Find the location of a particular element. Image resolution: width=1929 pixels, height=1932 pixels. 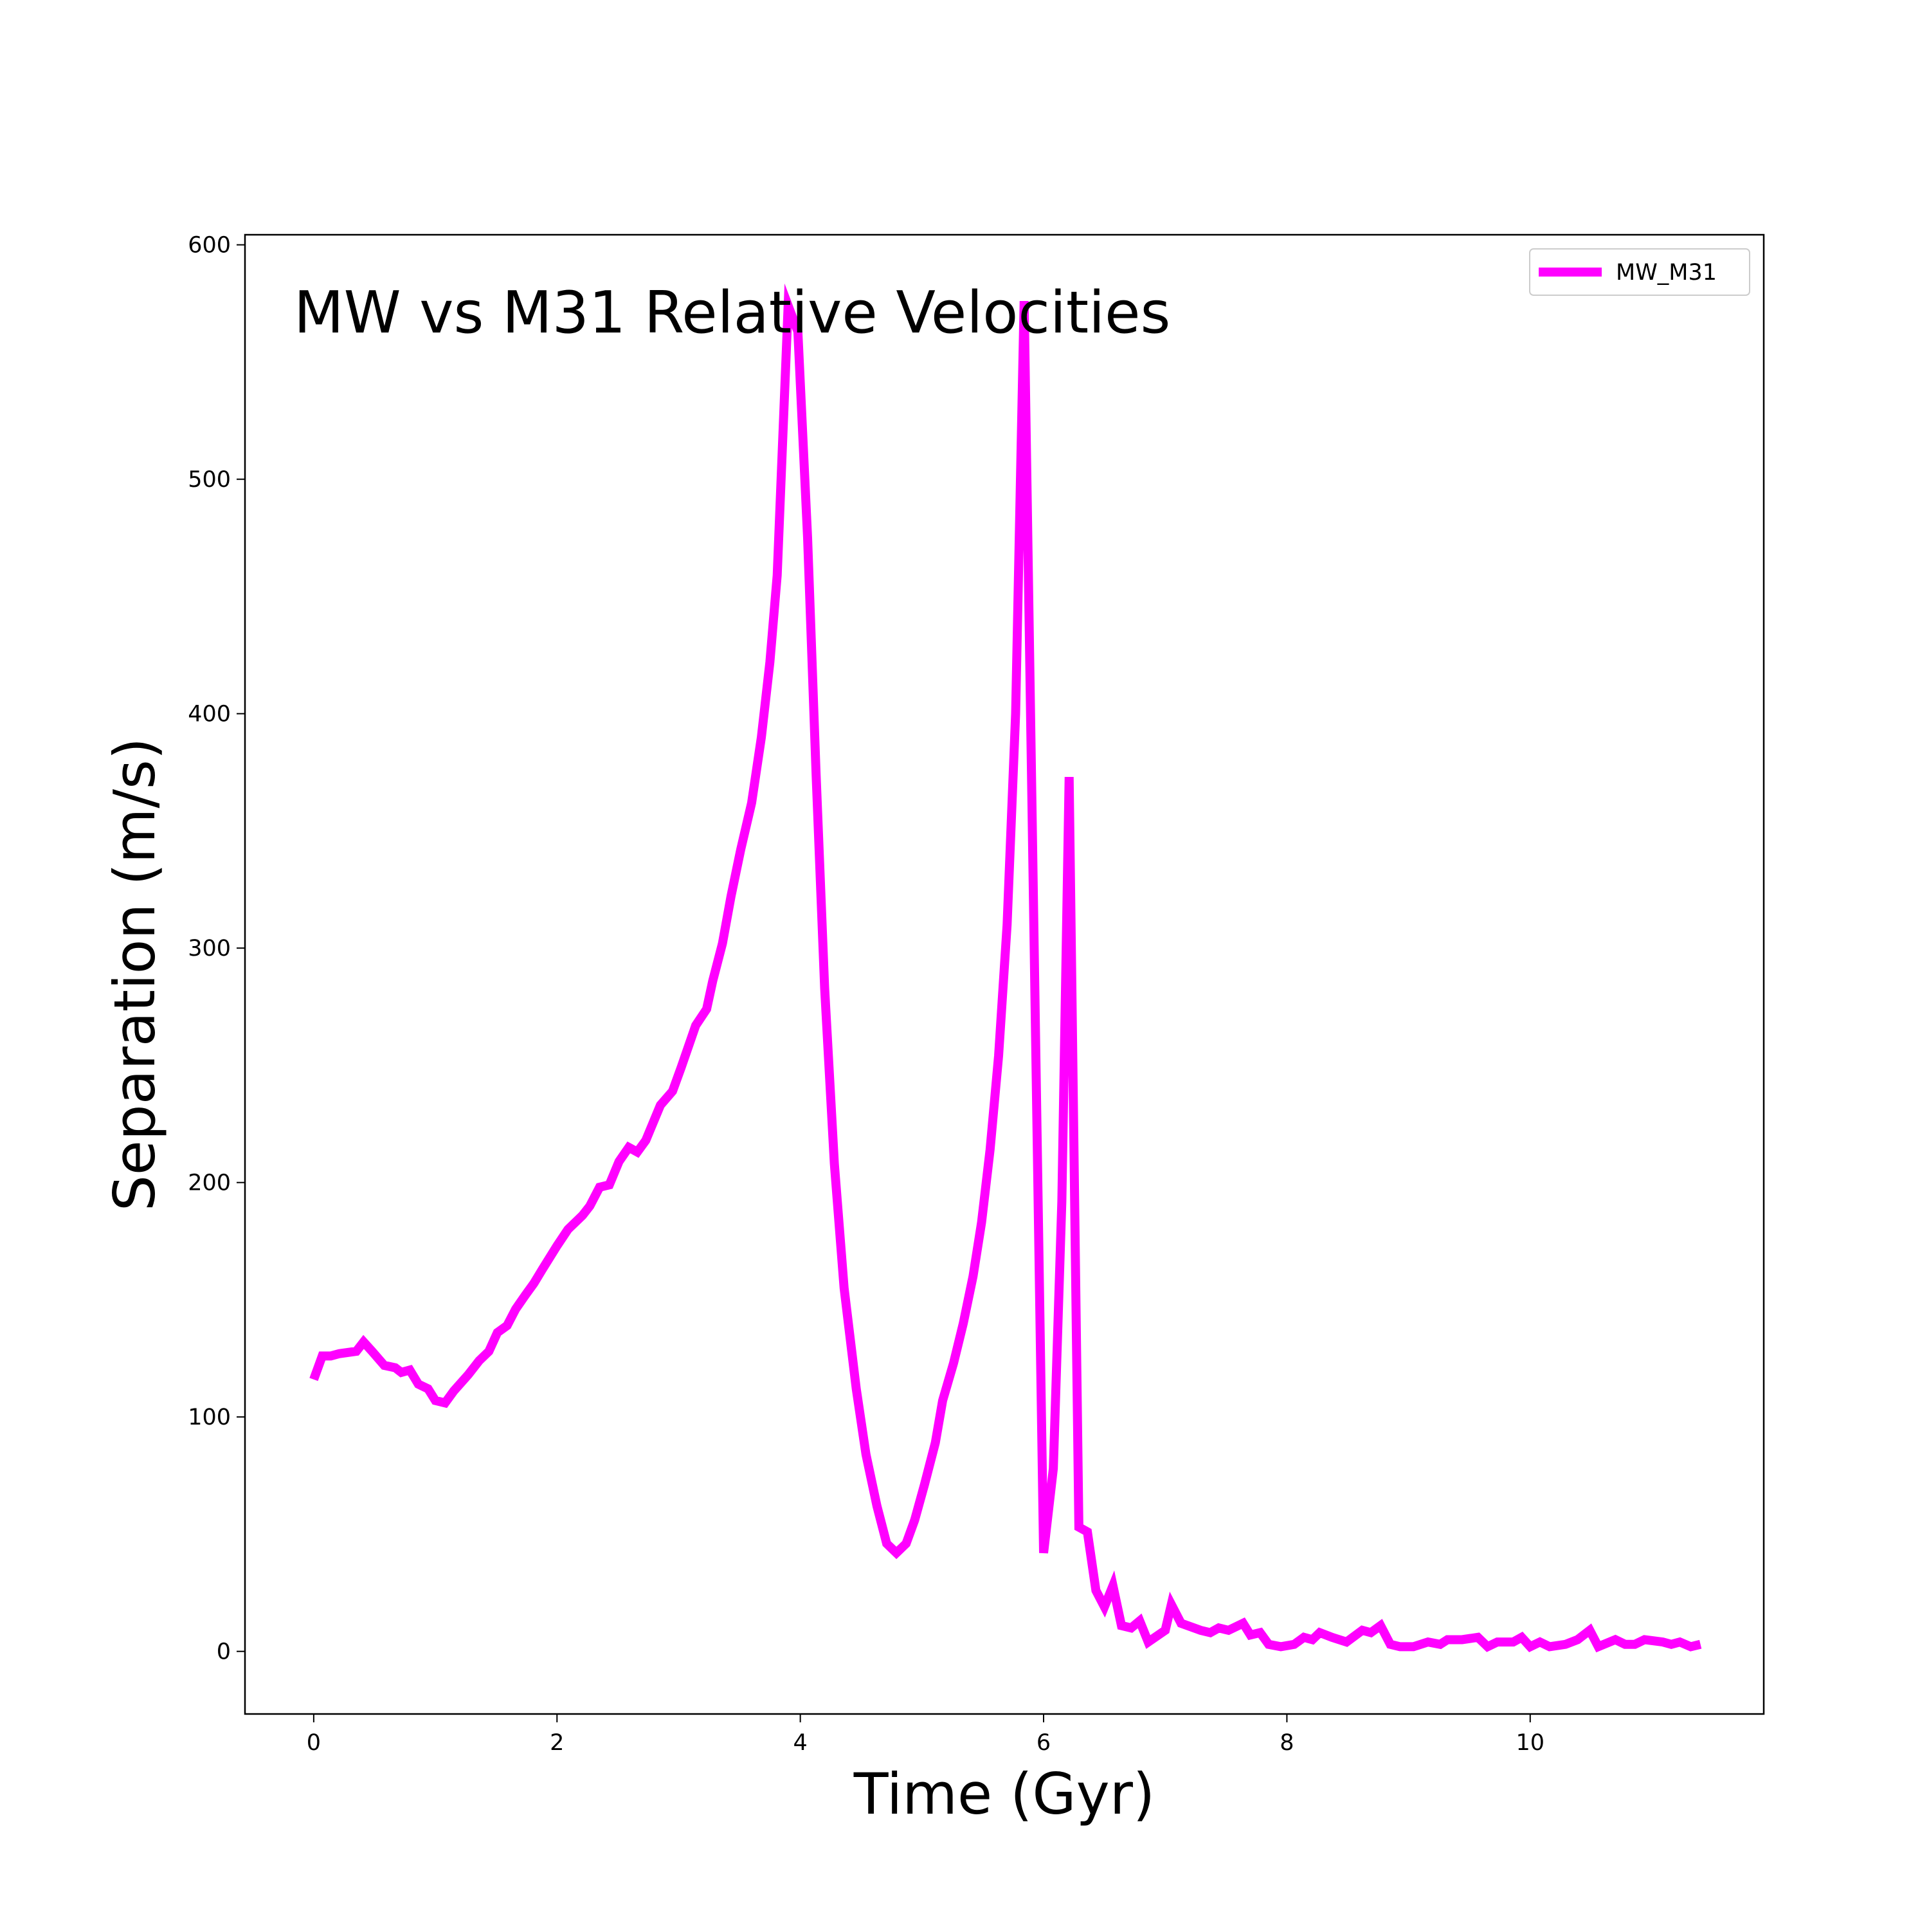

chart-title: MW vs M31 Relative Velocities is located at coordinates (732, 313).